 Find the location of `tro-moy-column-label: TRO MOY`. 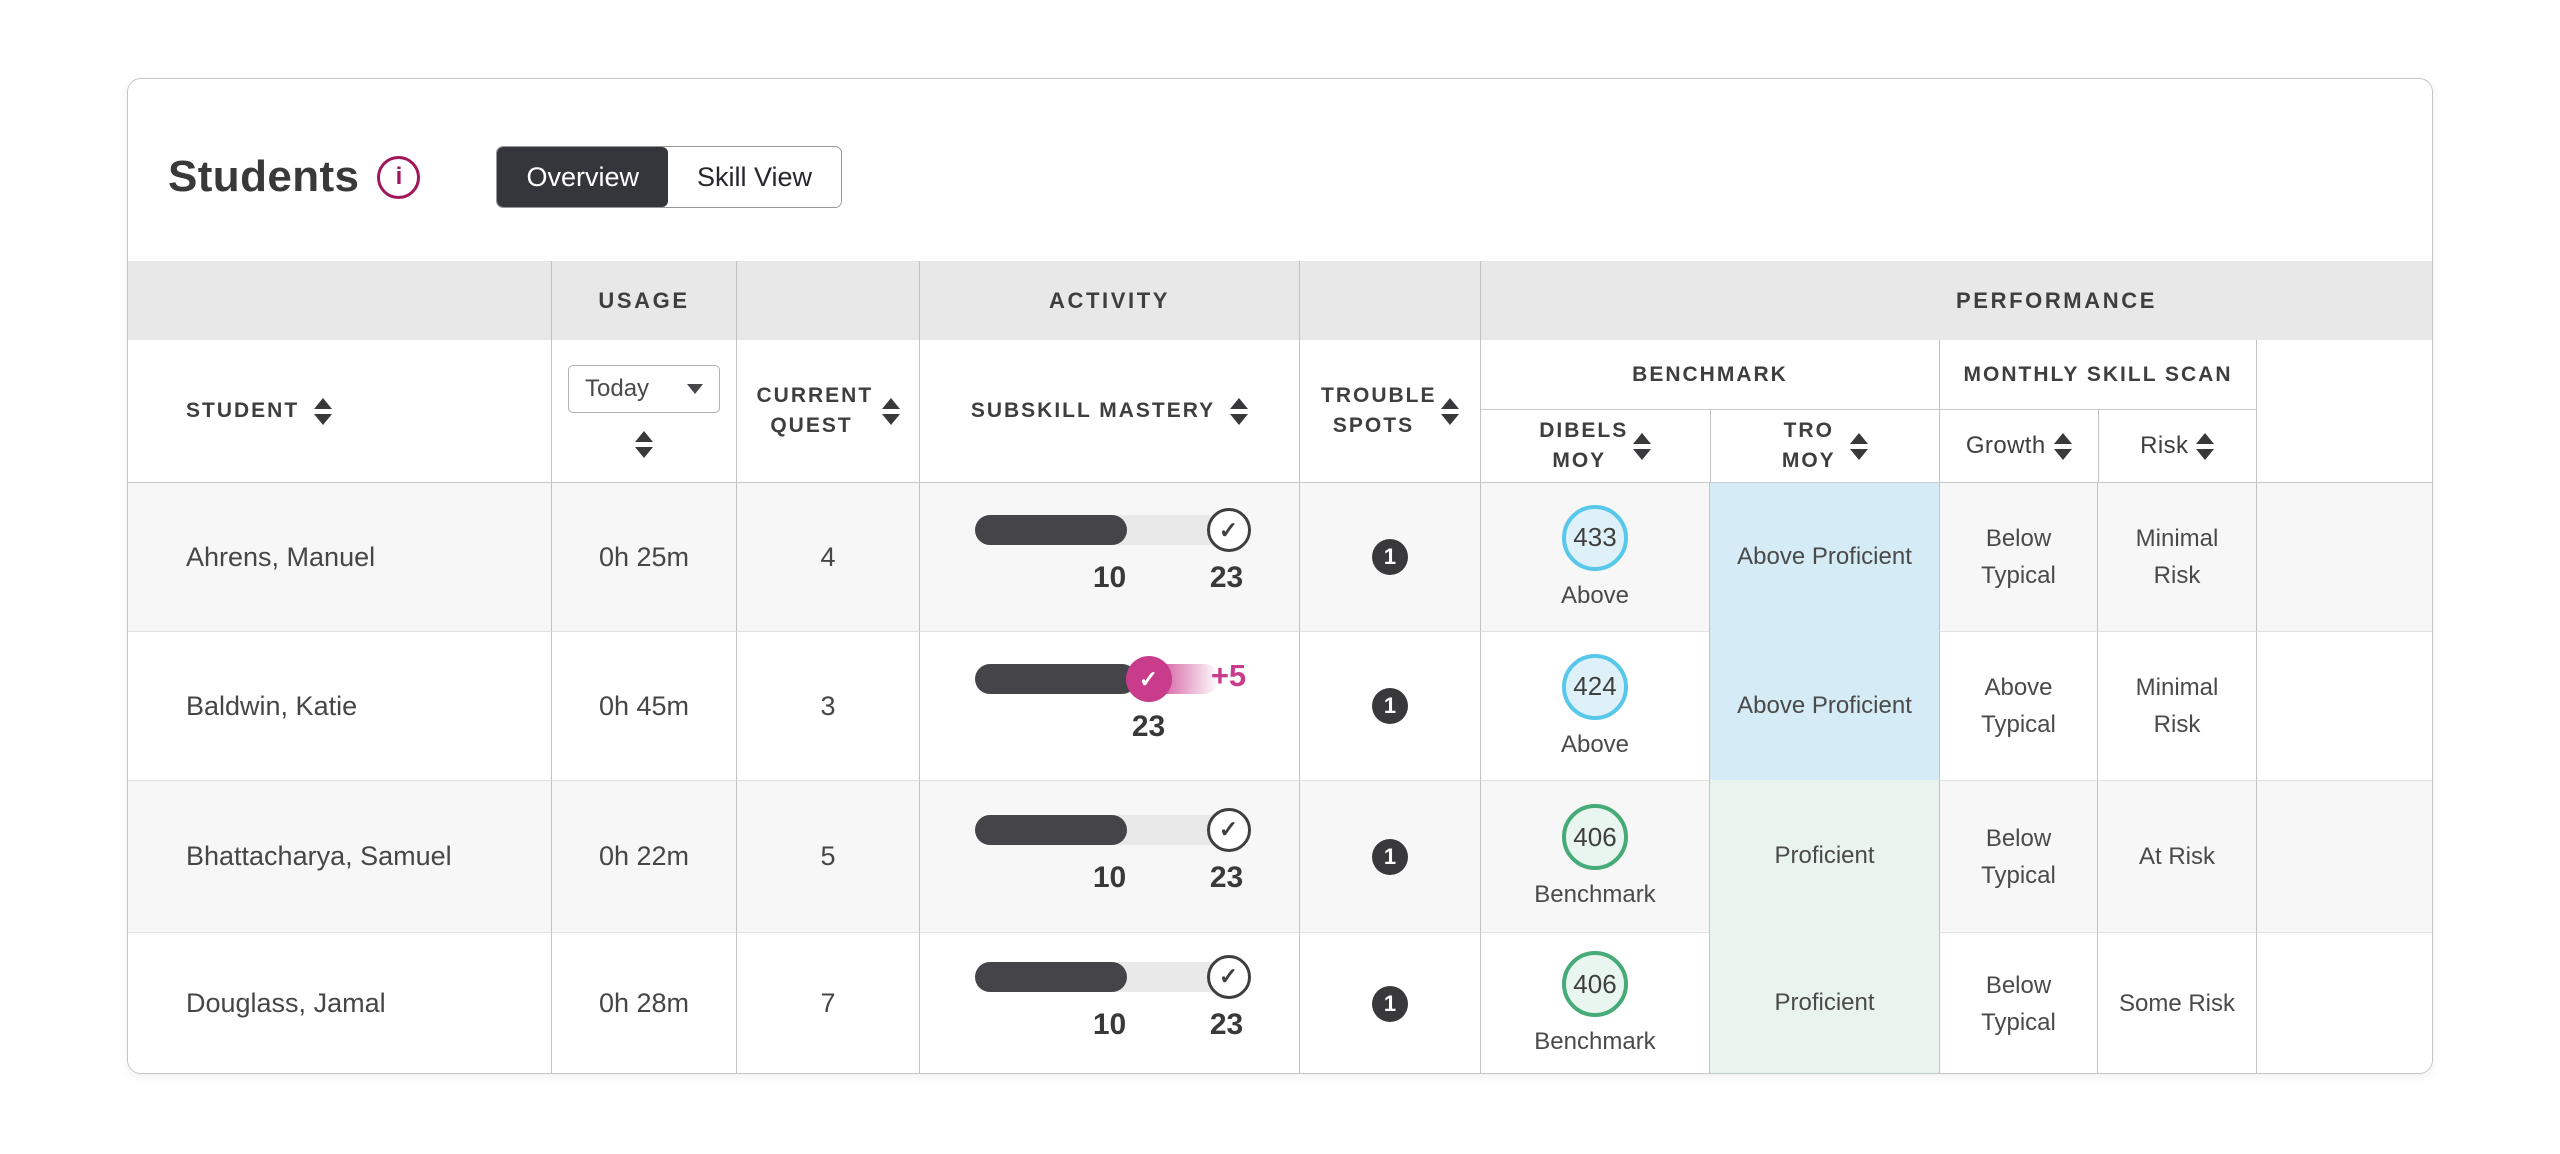

tro-moy-column-label: TRO MOY is located at coordinates (1808, 445).